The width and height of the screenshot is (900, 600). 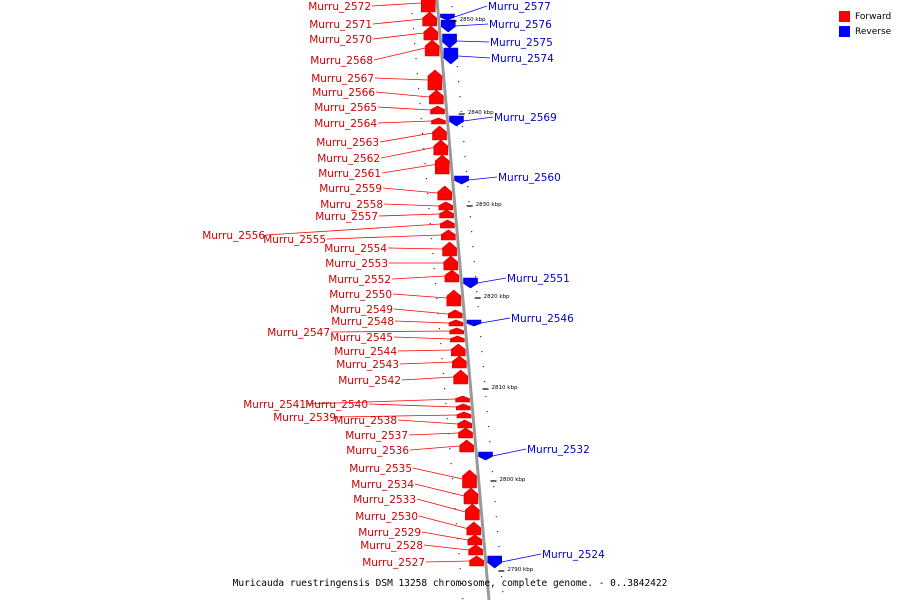 I want to click on forward-gene-label: Murru_2534, so click(x=382, y=485).